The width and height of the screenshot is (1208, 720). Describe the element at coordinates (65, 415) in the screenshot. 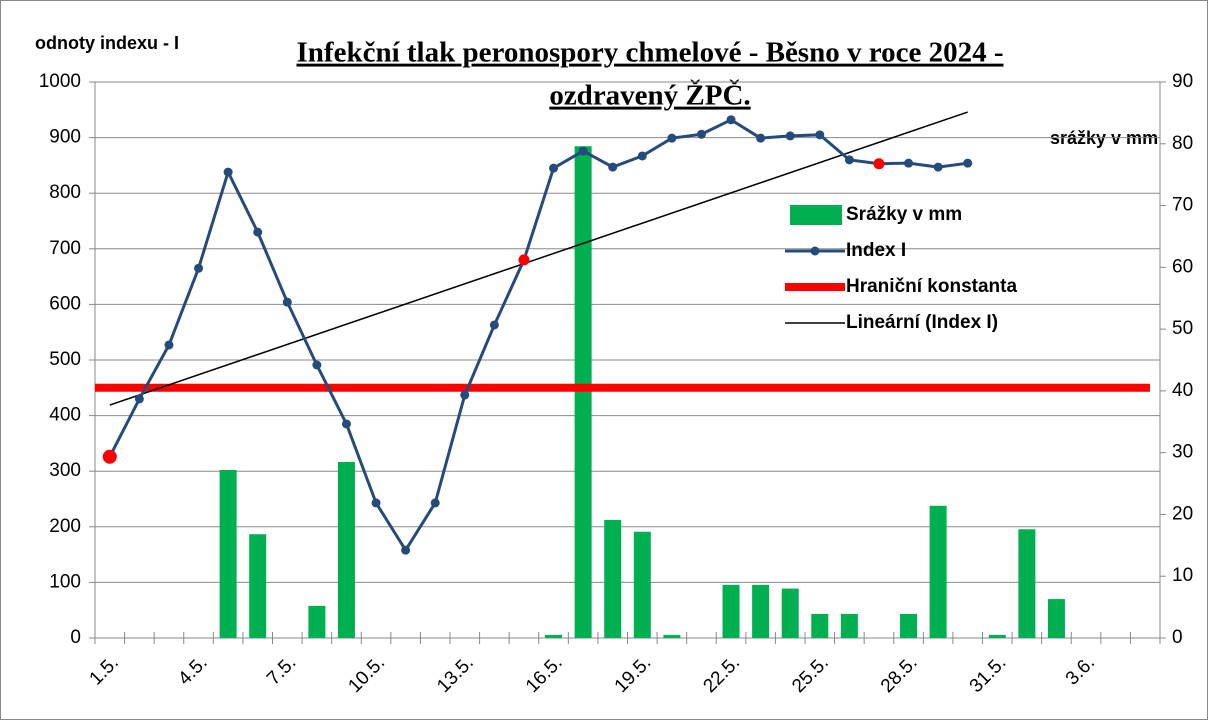

I see `y-tick-label: 400` at that location.